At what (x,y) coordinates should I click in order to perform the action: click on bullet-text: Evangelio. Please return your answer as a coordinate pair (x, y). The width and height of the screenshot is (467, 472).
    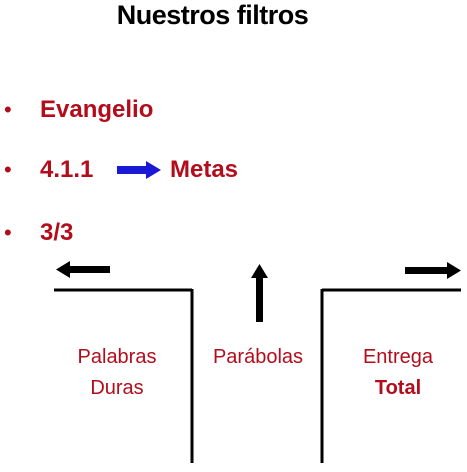
    Looking at the image, I should click on (97, 109).